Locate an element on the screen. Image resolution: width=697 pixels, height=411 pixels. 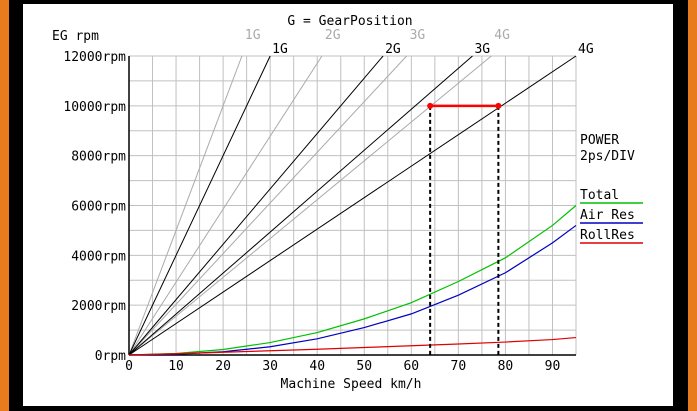
gear-label: 2G is located at coordinates (393, 49).